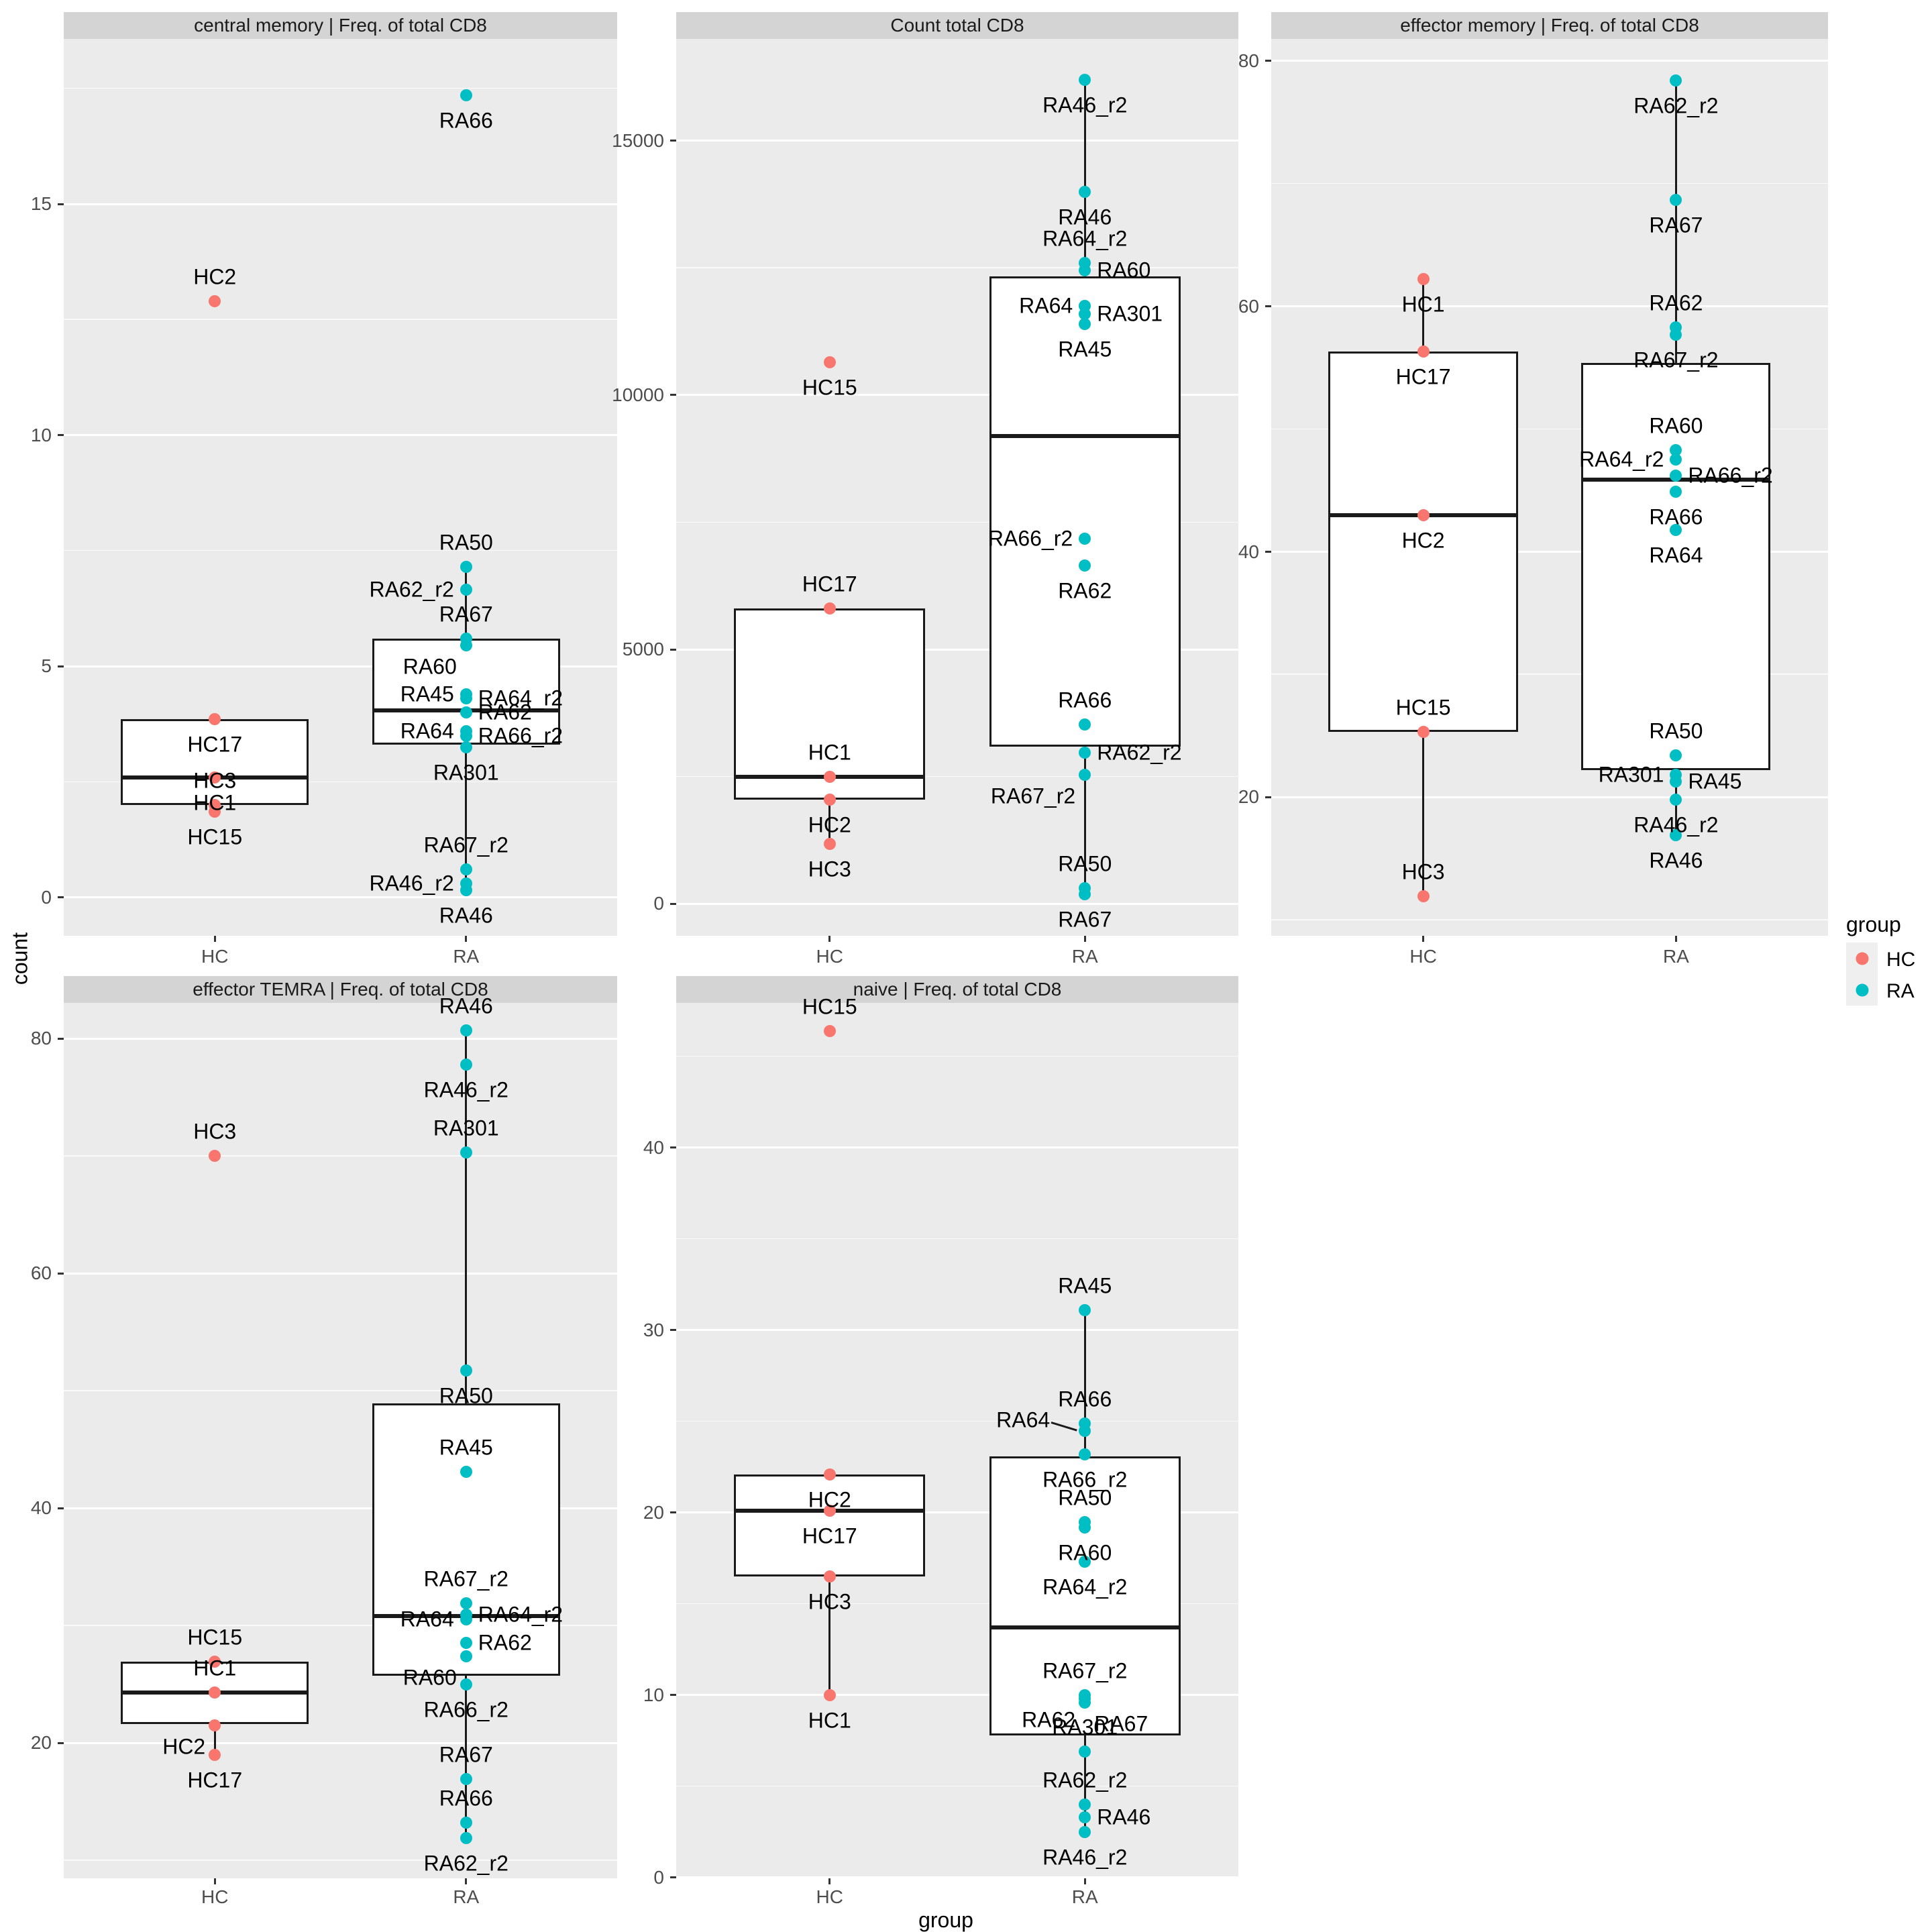 This screenshot has height=1932, width=1932. I want to click on data-point-RA301, so click(466, 1152).